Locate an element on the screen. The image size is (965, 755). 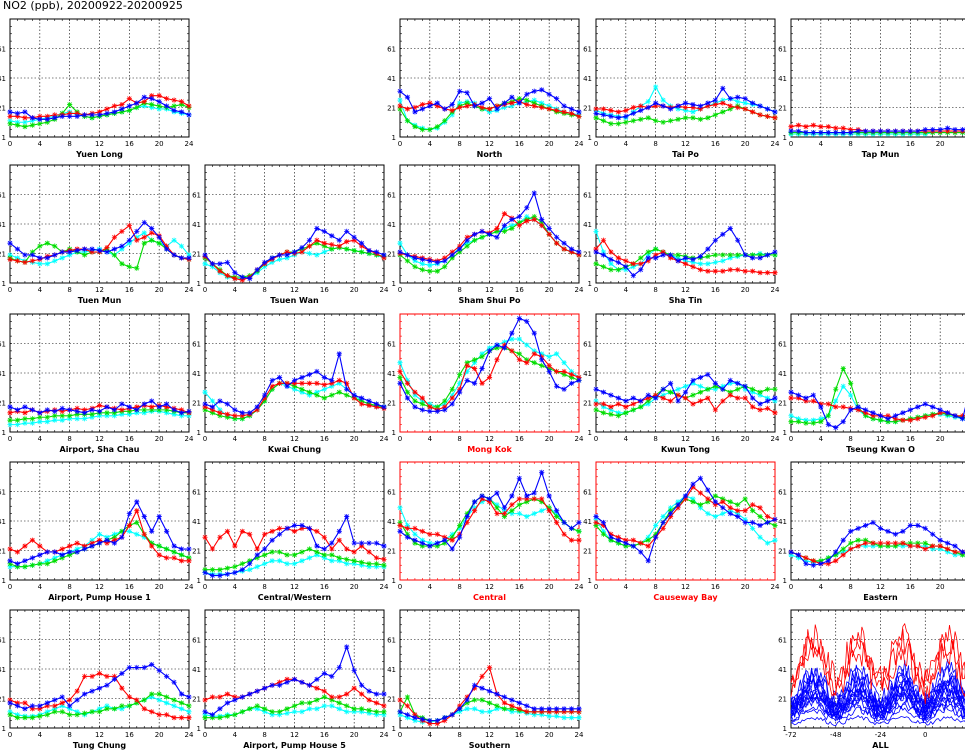
station-y-tick-label: 41 is located at coordinates (782, 79).